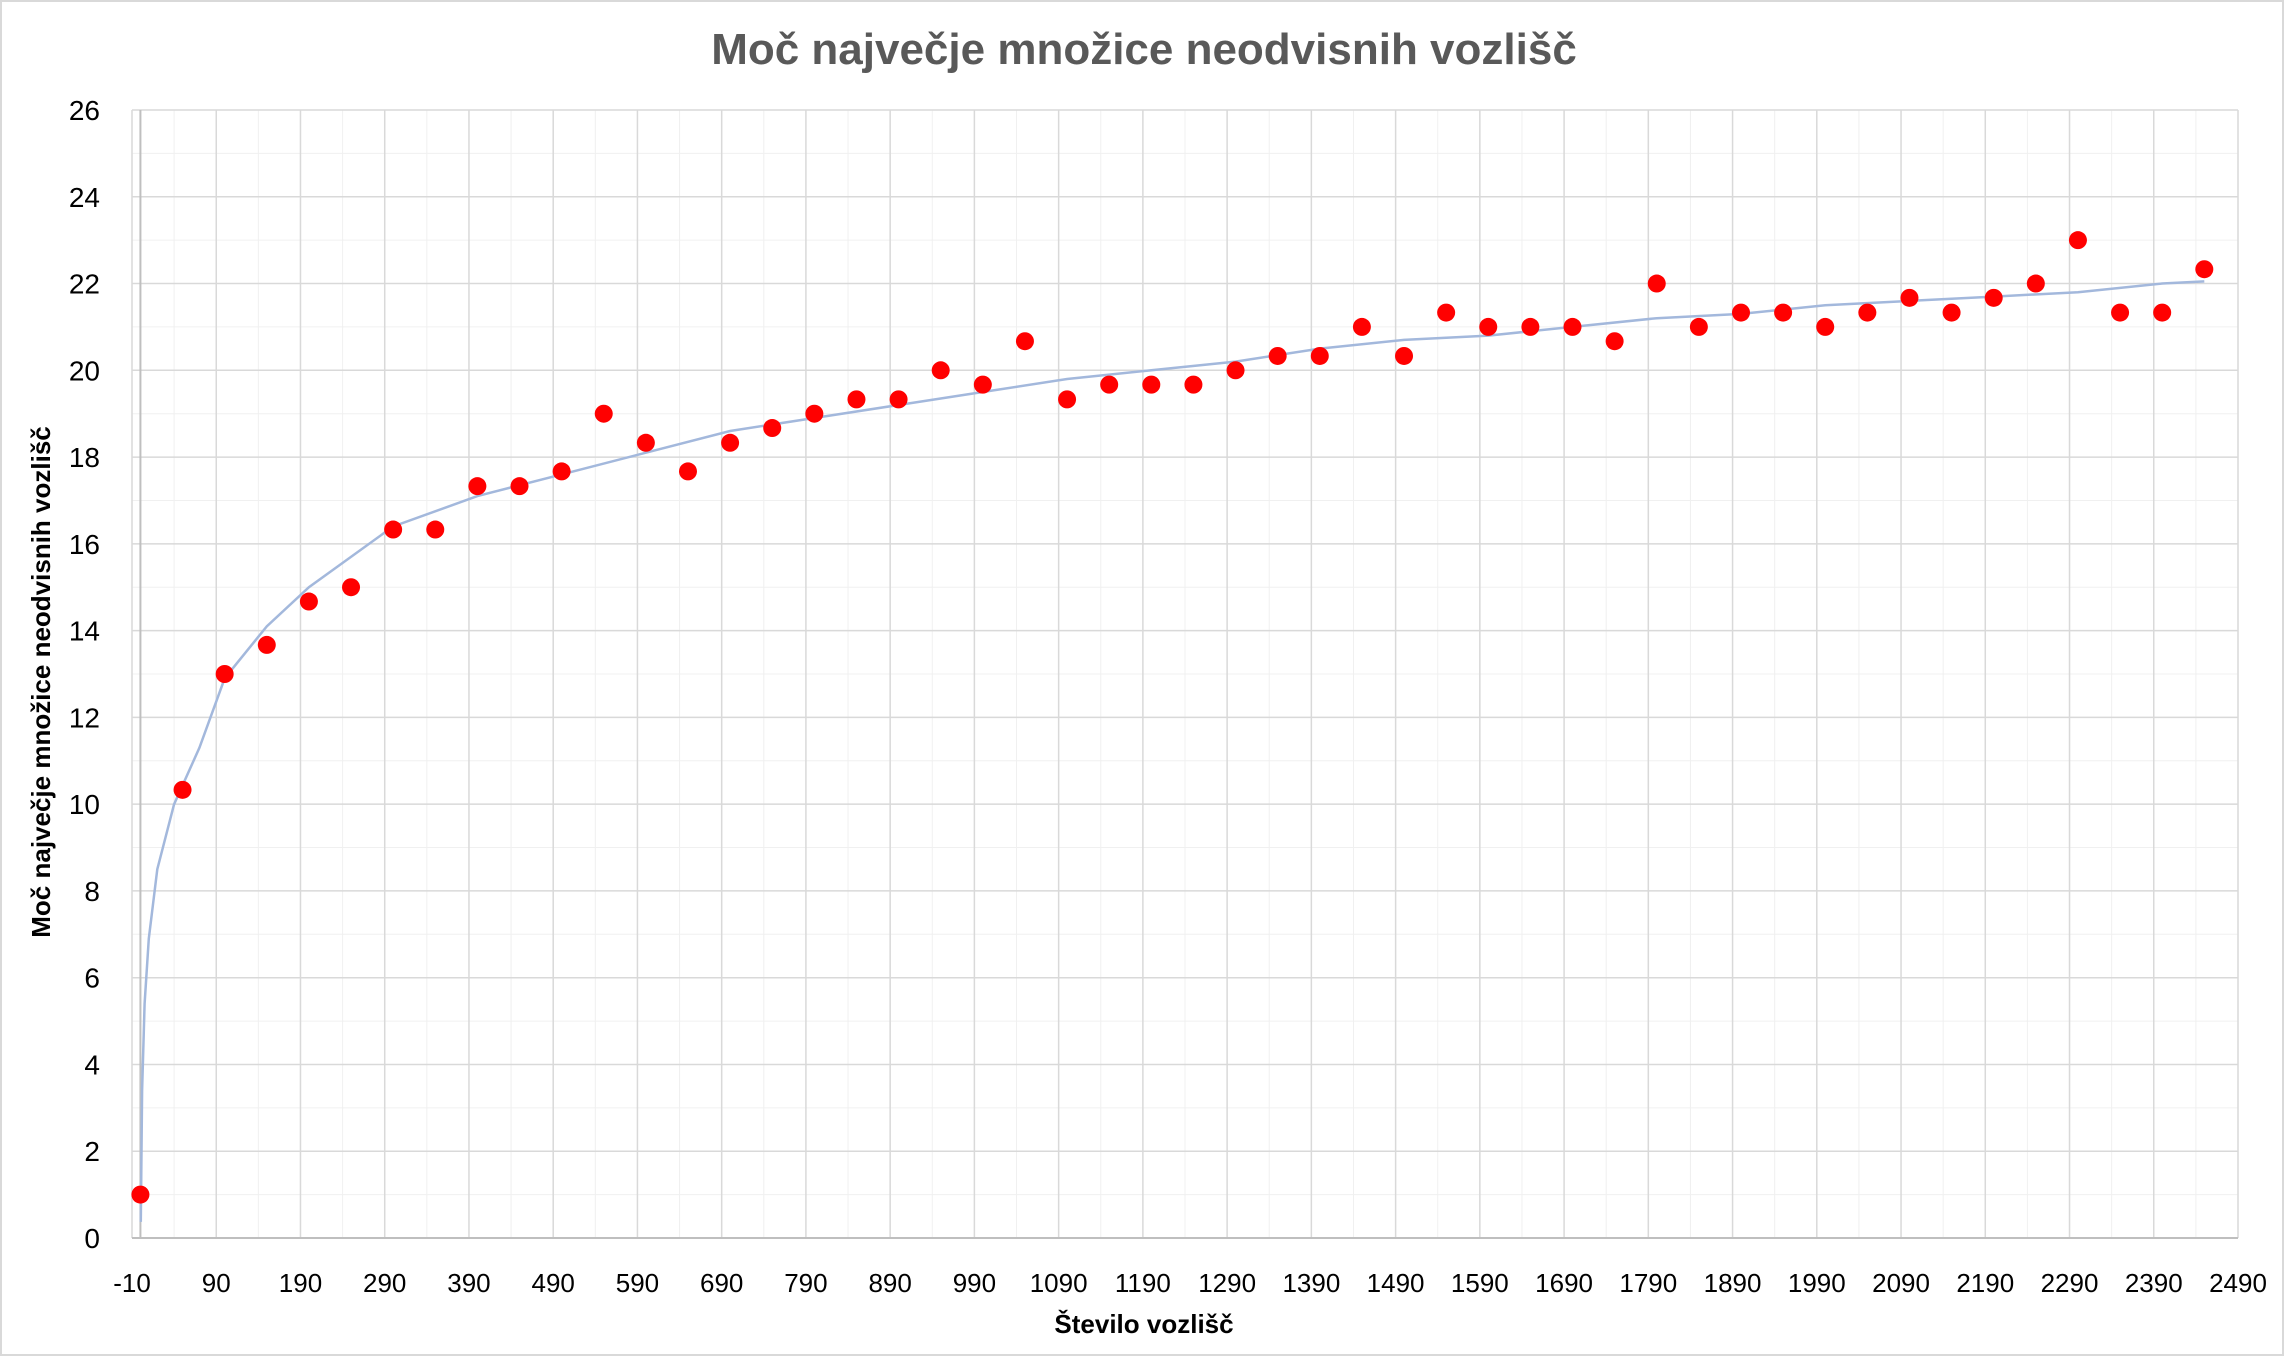 The width and height of the screenshot is (2284, 1358). Describe the element at coordinates (1143, 1283) in the screenshot. I see `x-tick-label: 1190` at that location.